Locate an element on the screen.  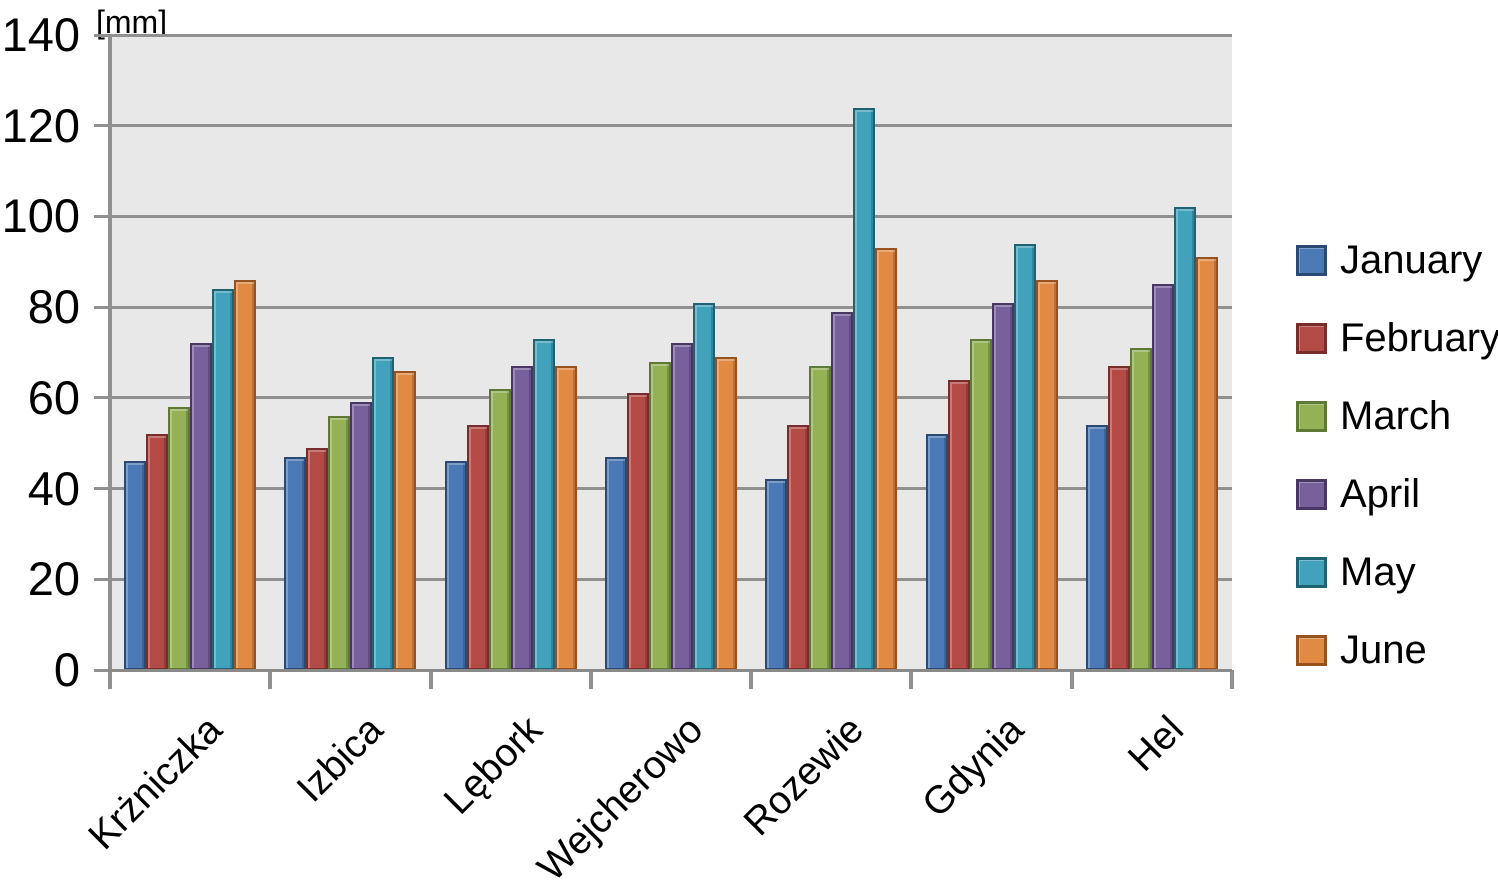
legend-item: April is located at coordinates (1358, 494).